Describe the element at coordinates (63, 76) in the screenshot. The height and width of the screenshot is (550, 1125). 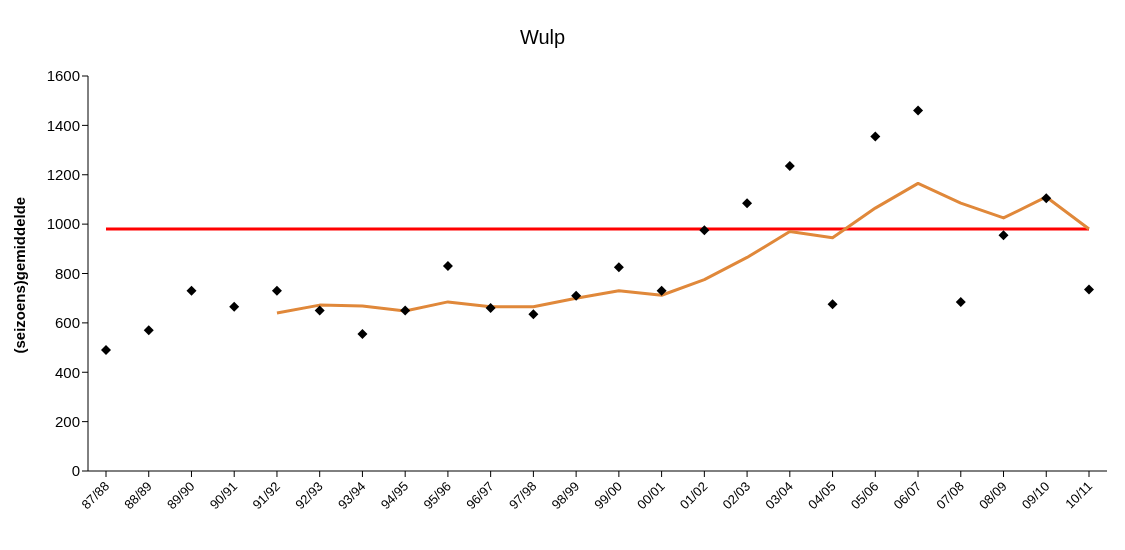
I see `y-tick-label: 1600` at that location.